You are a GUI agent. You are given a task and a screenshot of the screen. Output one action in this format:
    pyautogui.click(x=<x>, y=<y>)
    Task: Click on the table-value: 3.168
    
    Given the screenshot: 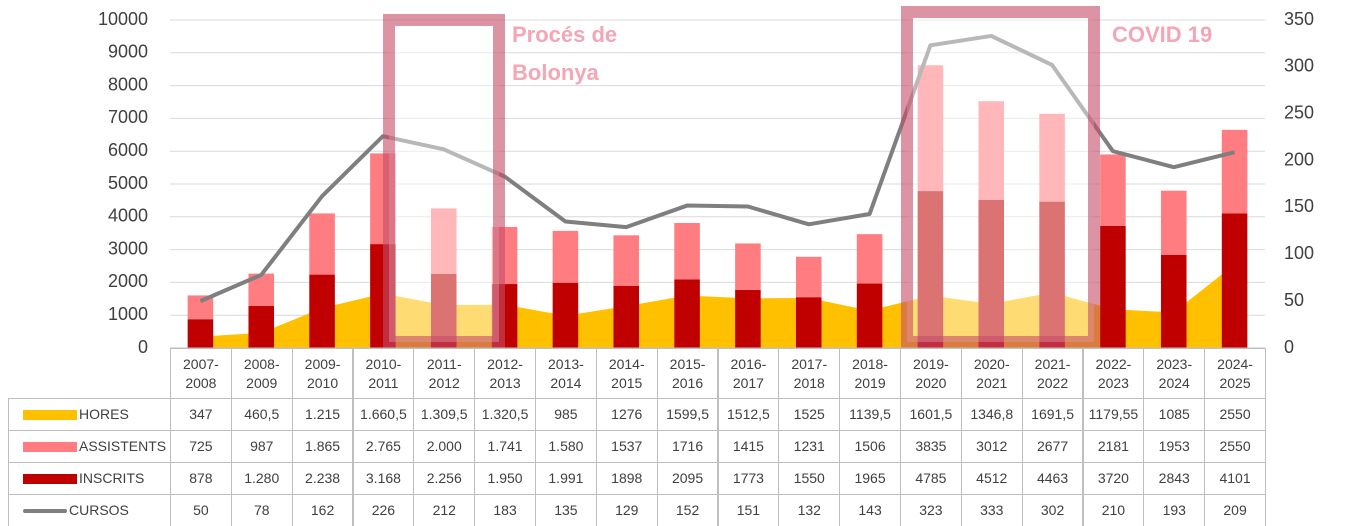 What is the action you would take?
    pyautogui.click(x=383, y=478)
    